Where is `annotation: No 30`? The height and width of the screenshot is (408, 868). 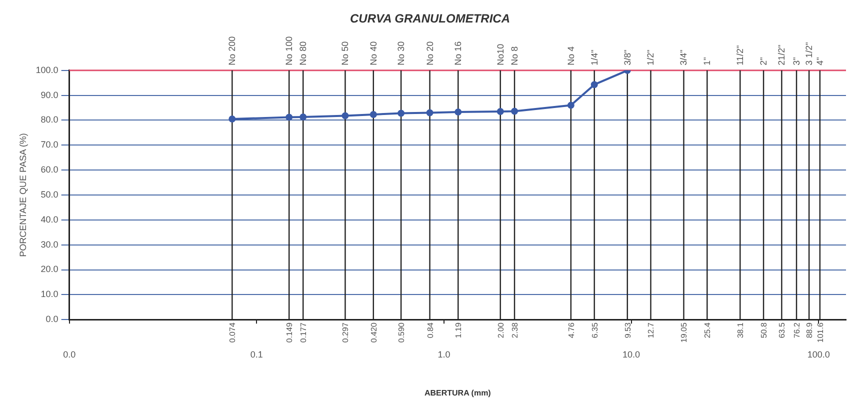
annotation: No 30 is located at coordinates (401, 53).